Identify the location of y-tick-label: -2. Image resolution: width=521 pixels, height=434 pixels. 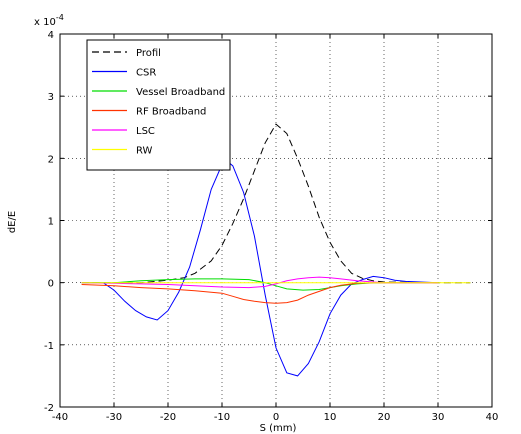
(49, 408).